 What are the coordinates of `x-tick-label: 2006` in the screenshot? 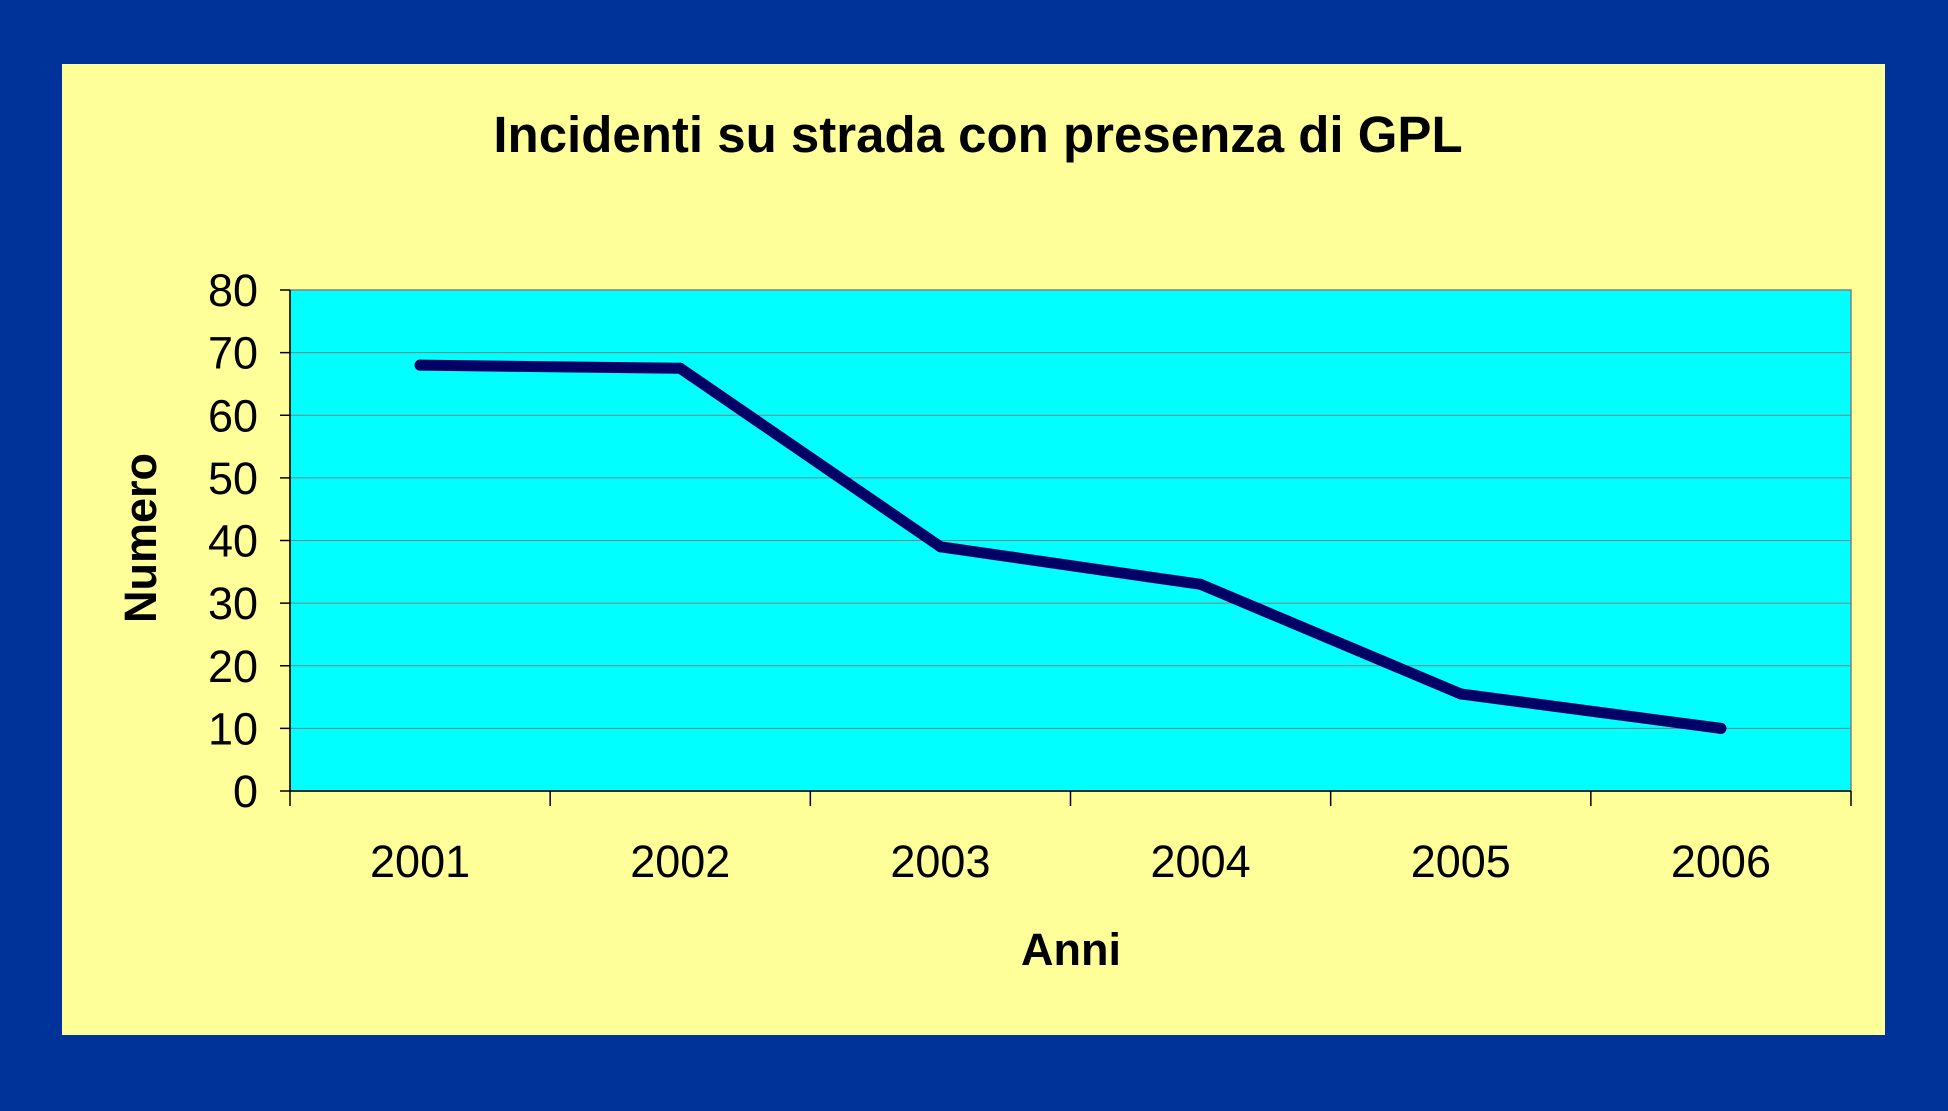 It's located at (1721, 861).